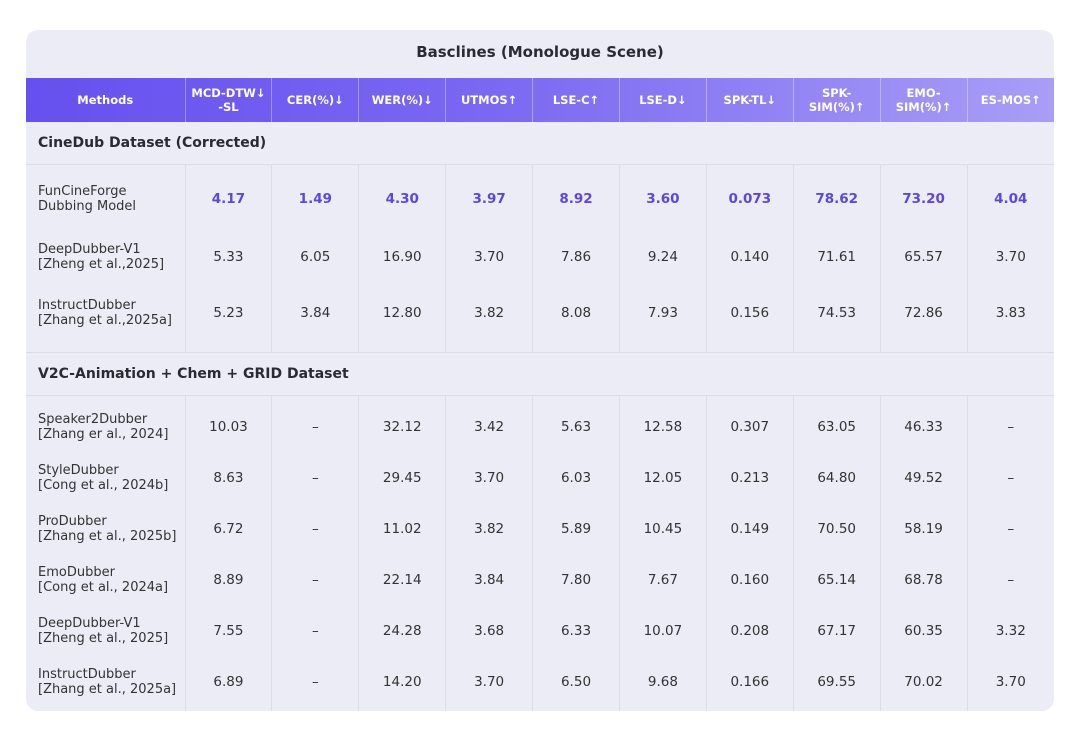 This screenshot has width=1080, height=743. What do you see at coordinates (576, 580) in the screenshot?
I see `value-cell: 7.80` at bounding box center [576, 580].